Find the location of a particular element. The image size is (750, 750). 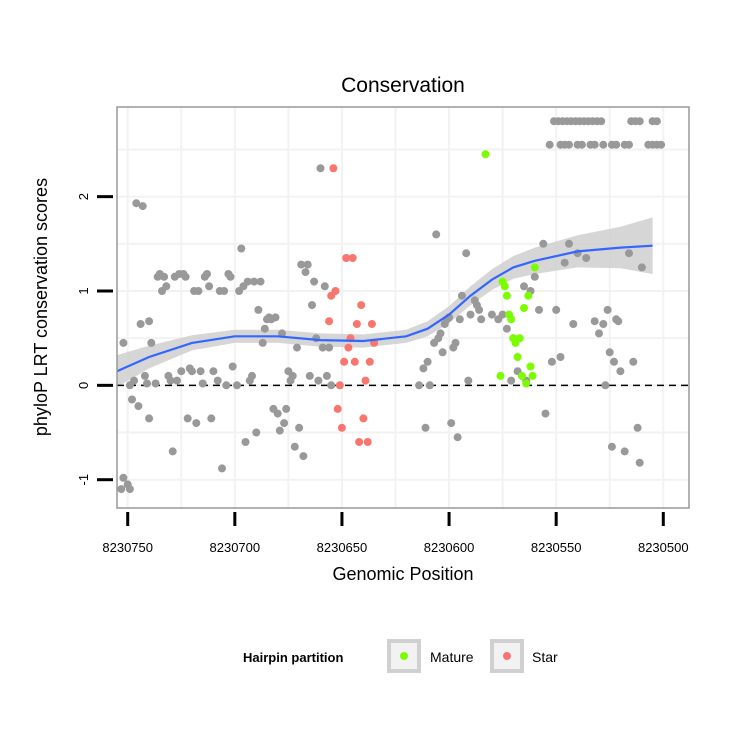

x-tick-label: 8230700 is located at coordinates (235, 547).